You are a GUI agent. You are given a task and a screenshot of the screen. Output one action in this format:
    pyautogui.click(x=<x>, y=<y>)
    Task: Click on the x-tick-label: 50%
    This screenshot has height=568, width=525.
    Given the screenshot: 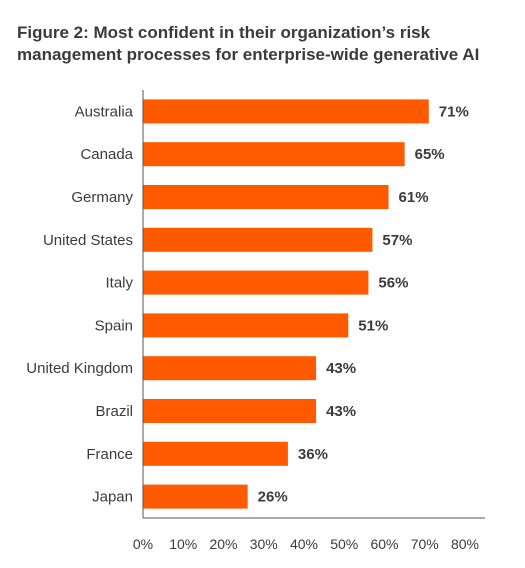 What is the action you would take?
    pyautogui.click(x=344, y=544)
    